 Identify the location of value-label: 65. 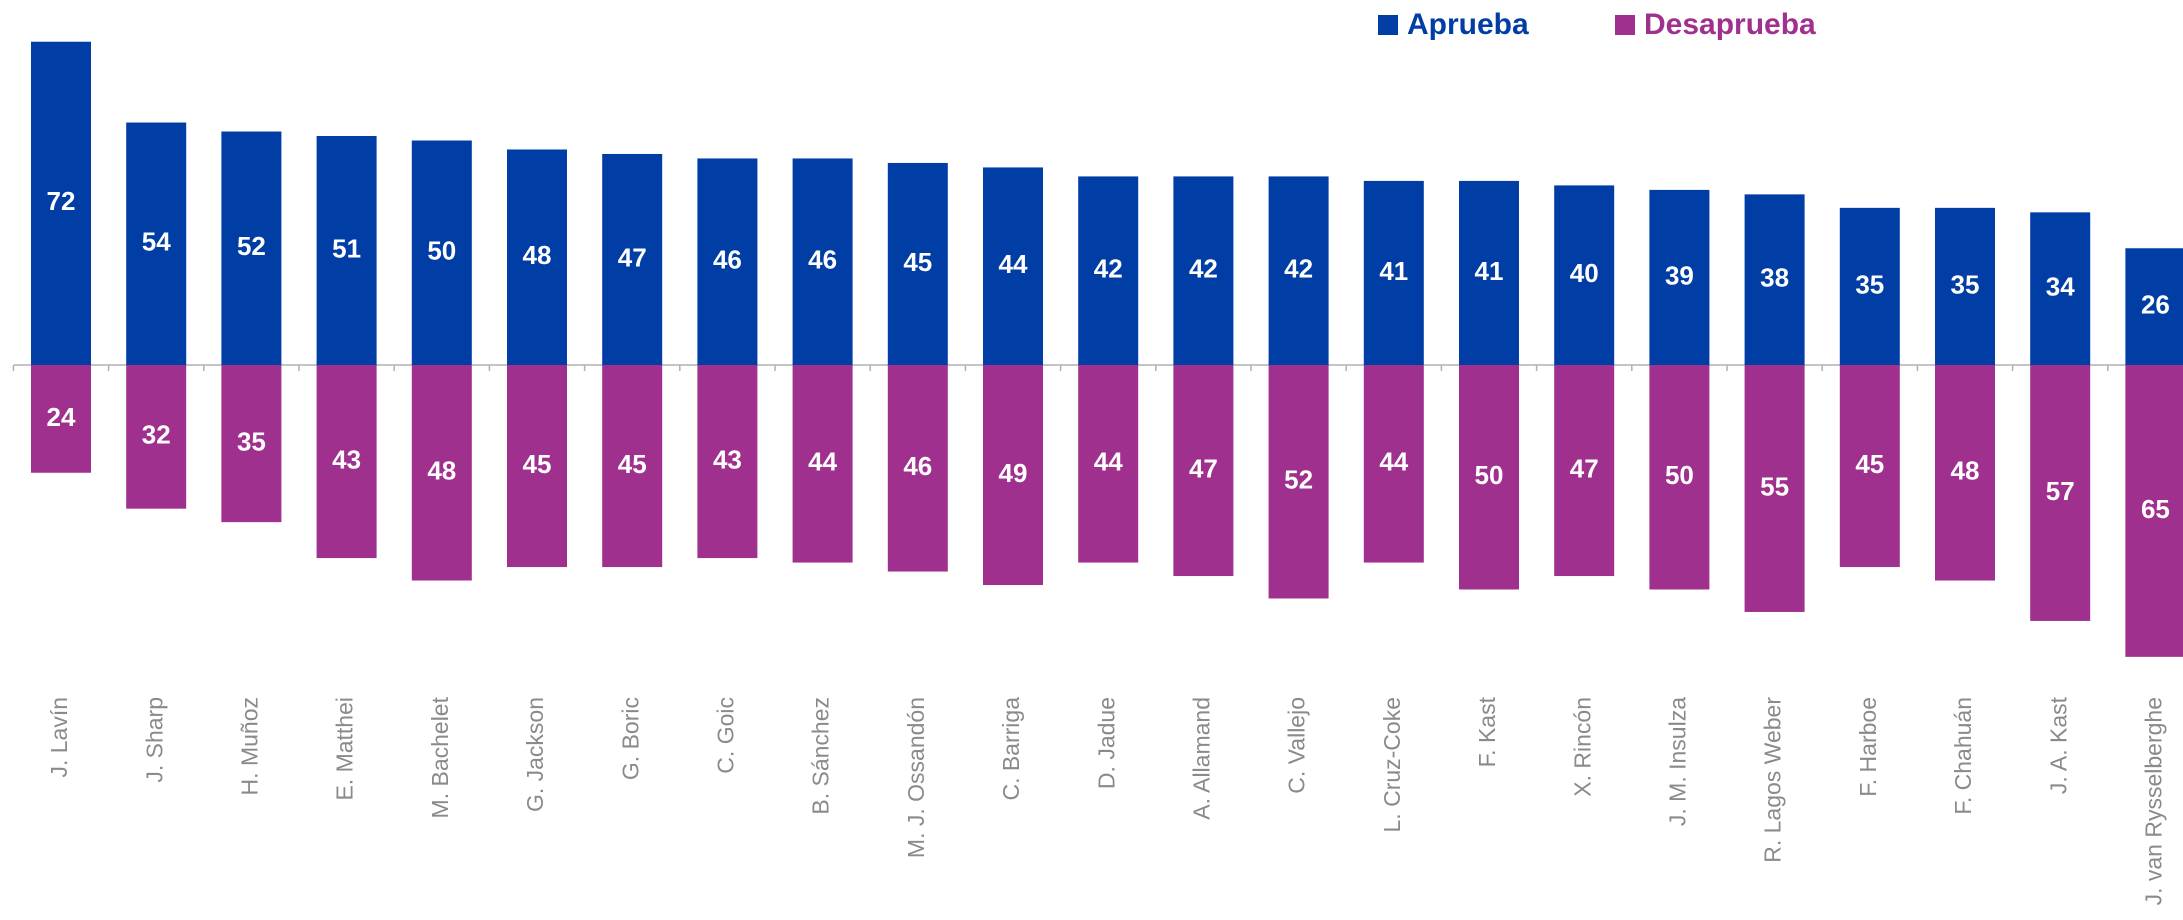
(2155, 509).